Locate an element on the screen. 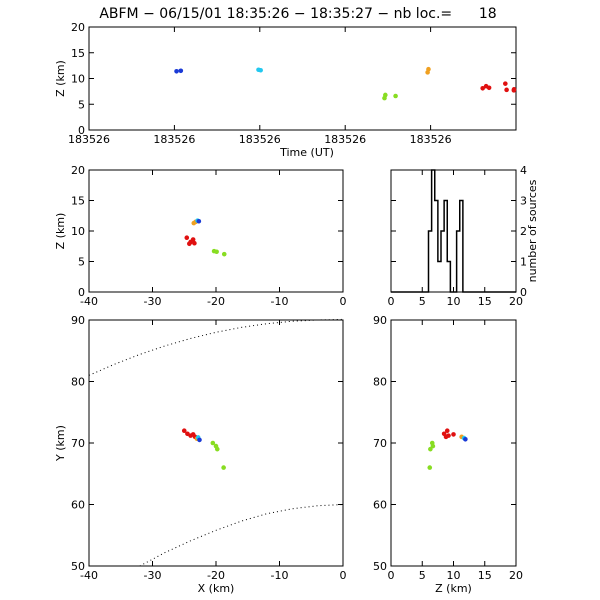  y-tick-label: 1 is located at coordinates (523, 262).